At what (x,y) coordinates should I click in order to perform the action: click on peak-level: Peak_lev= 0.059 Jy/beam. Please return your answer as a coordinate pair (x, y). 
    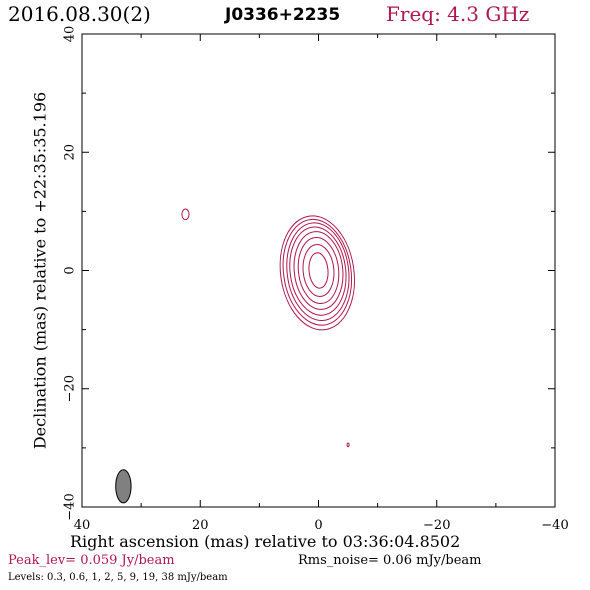
    Looking at the image, I should click on (91, 560).